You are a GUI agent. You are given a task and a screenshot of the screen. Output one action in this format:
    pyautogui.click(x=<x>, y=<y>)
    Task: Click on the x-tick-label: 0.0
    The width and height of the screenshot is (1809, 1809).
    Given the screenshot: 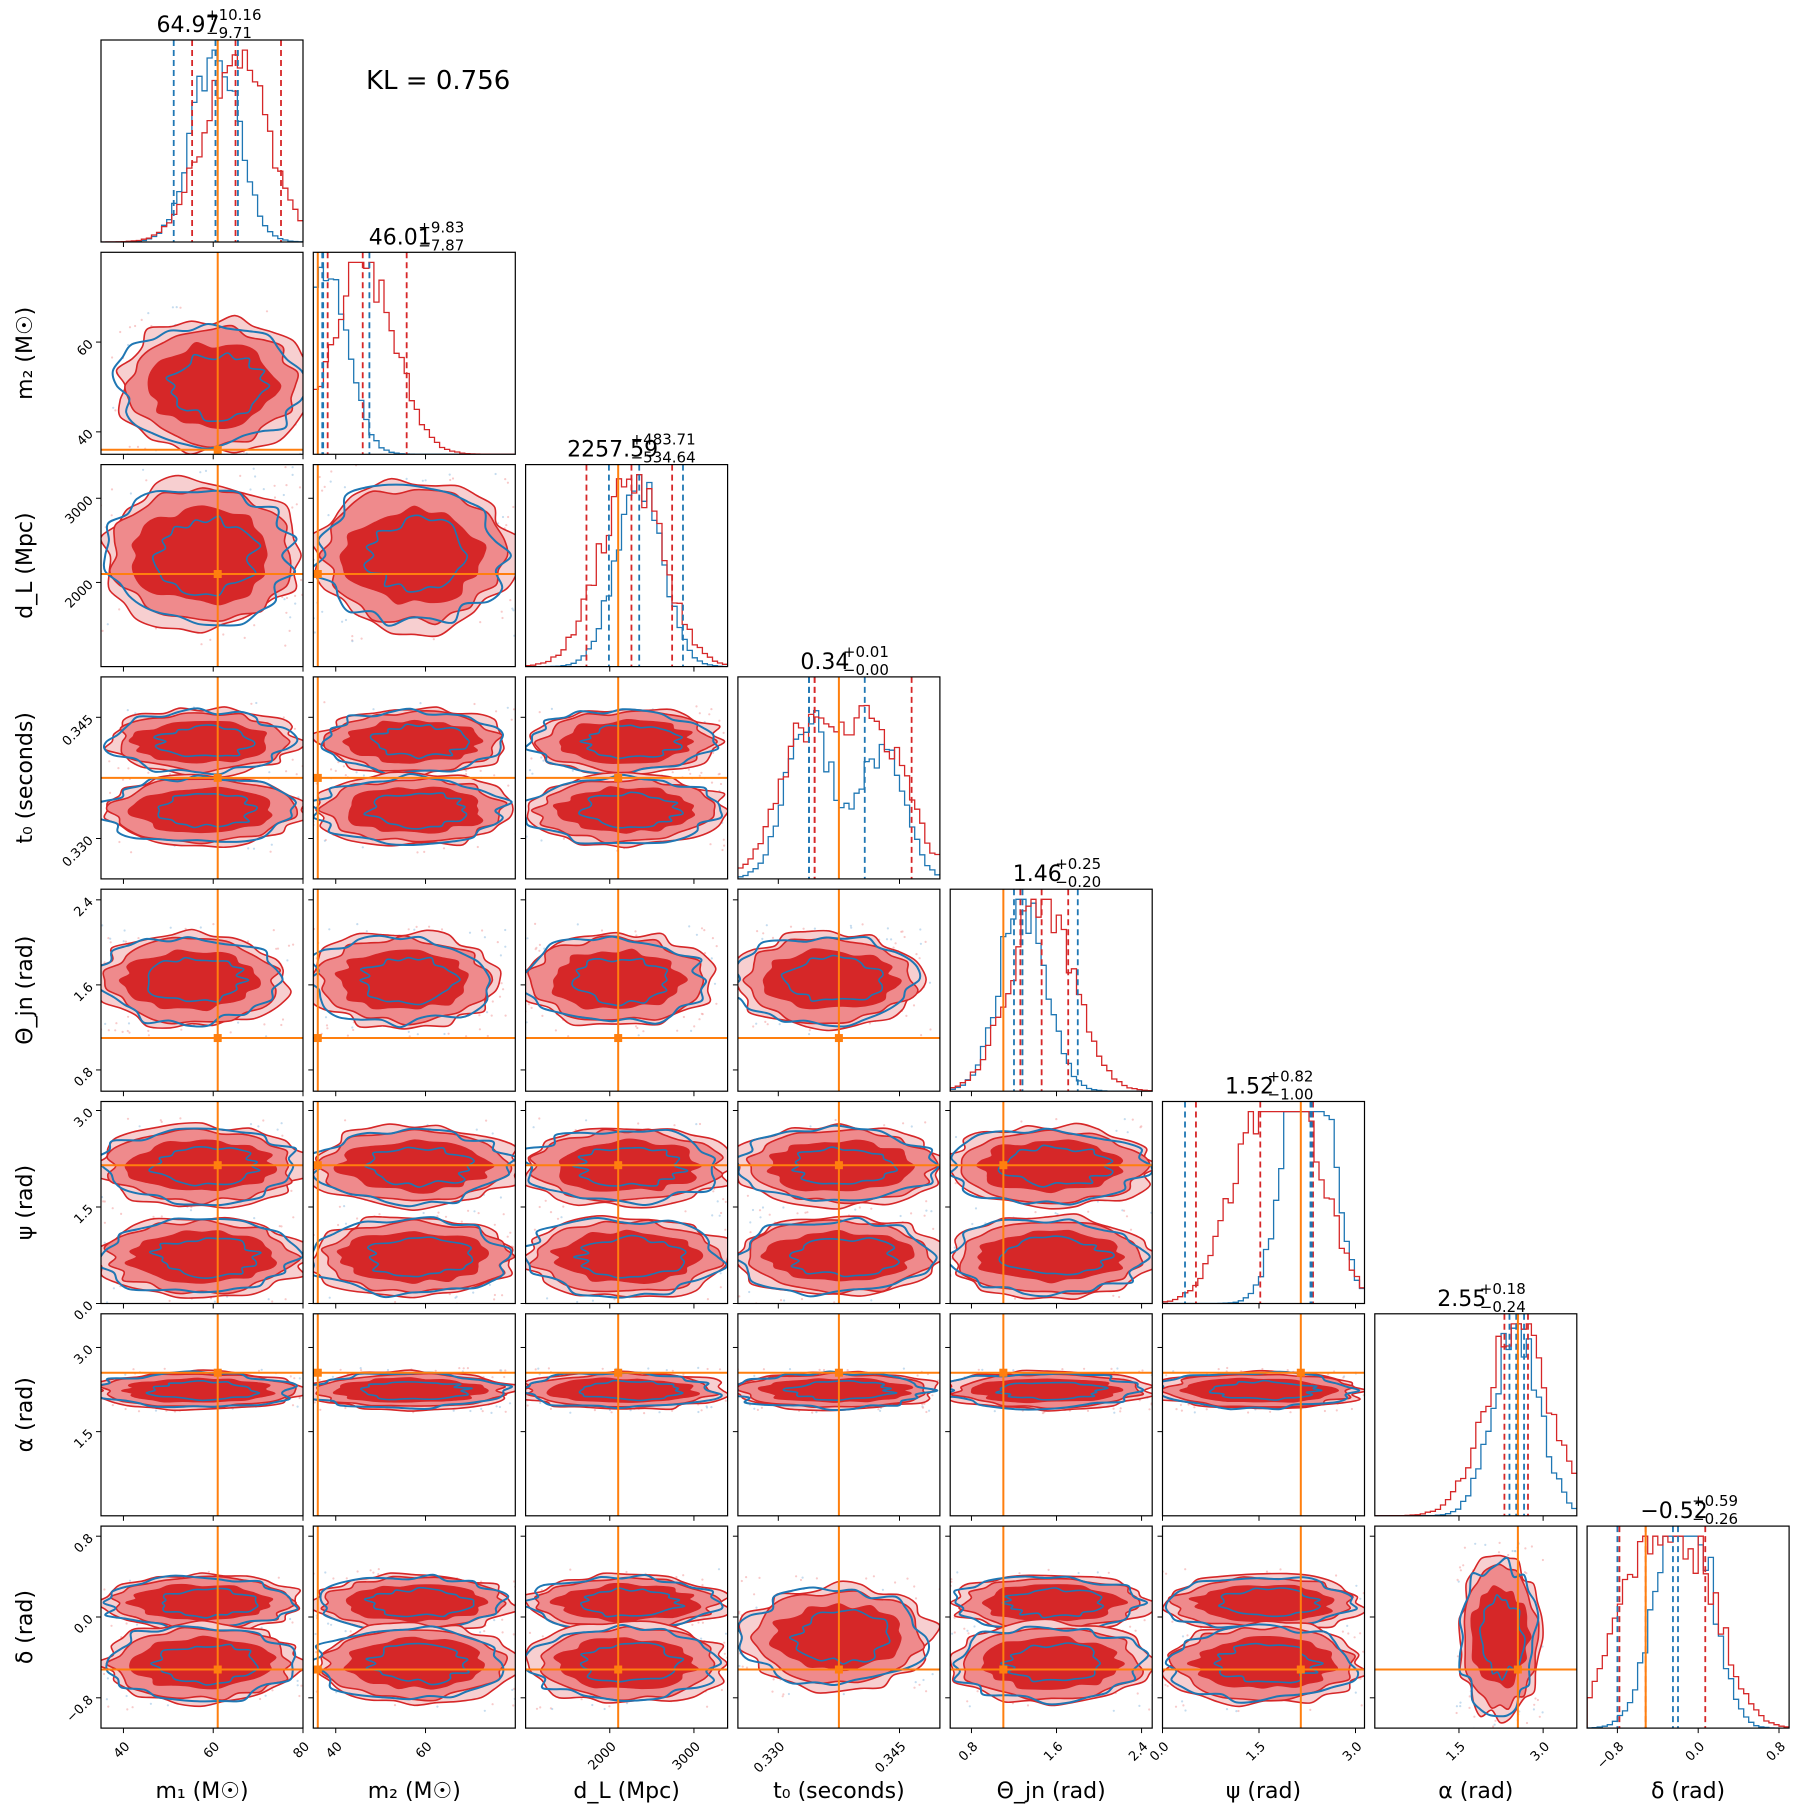 What is the action you would take?
    pyautogui.click(x=1695, y=1751)
    